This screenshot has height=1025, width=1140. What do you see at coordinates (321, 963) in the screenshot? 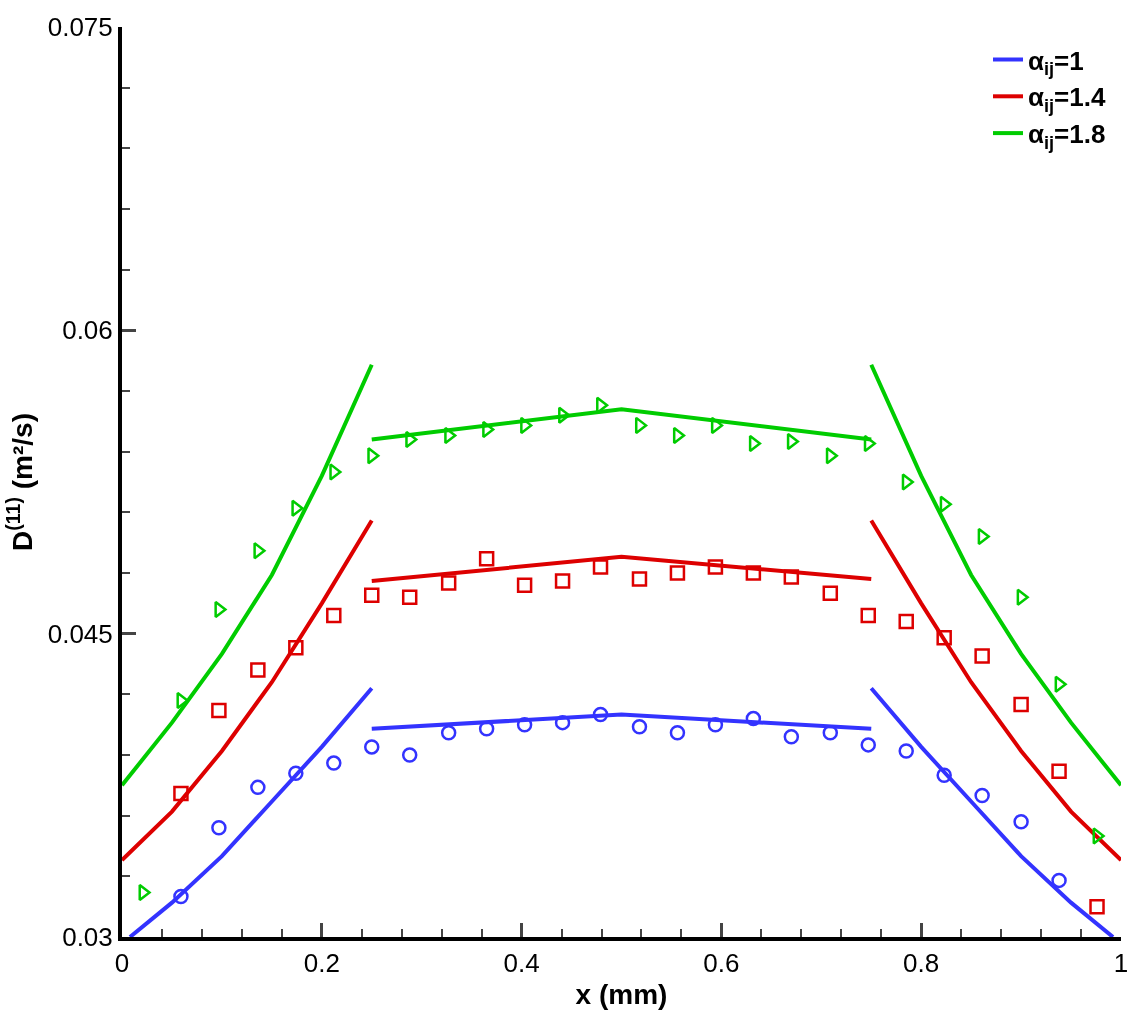
I see `x-tick-label: 0.2` at bounding box center [321, 963].